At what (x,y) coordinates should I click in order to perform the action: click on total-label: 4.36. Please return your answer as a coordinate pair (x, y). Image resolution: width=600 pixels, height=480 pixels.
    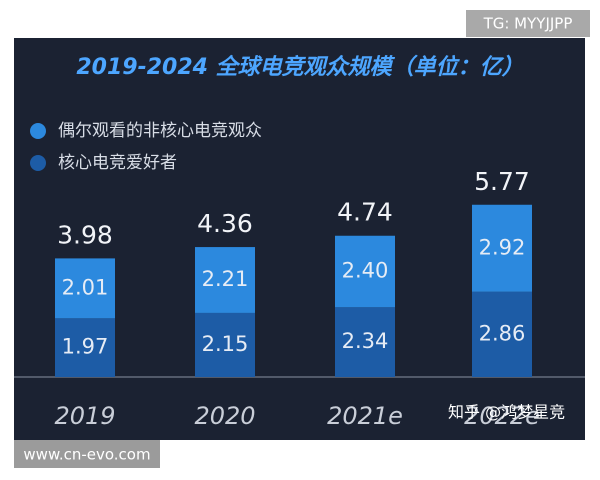
    Looking at the image, I should click on (225, 223).